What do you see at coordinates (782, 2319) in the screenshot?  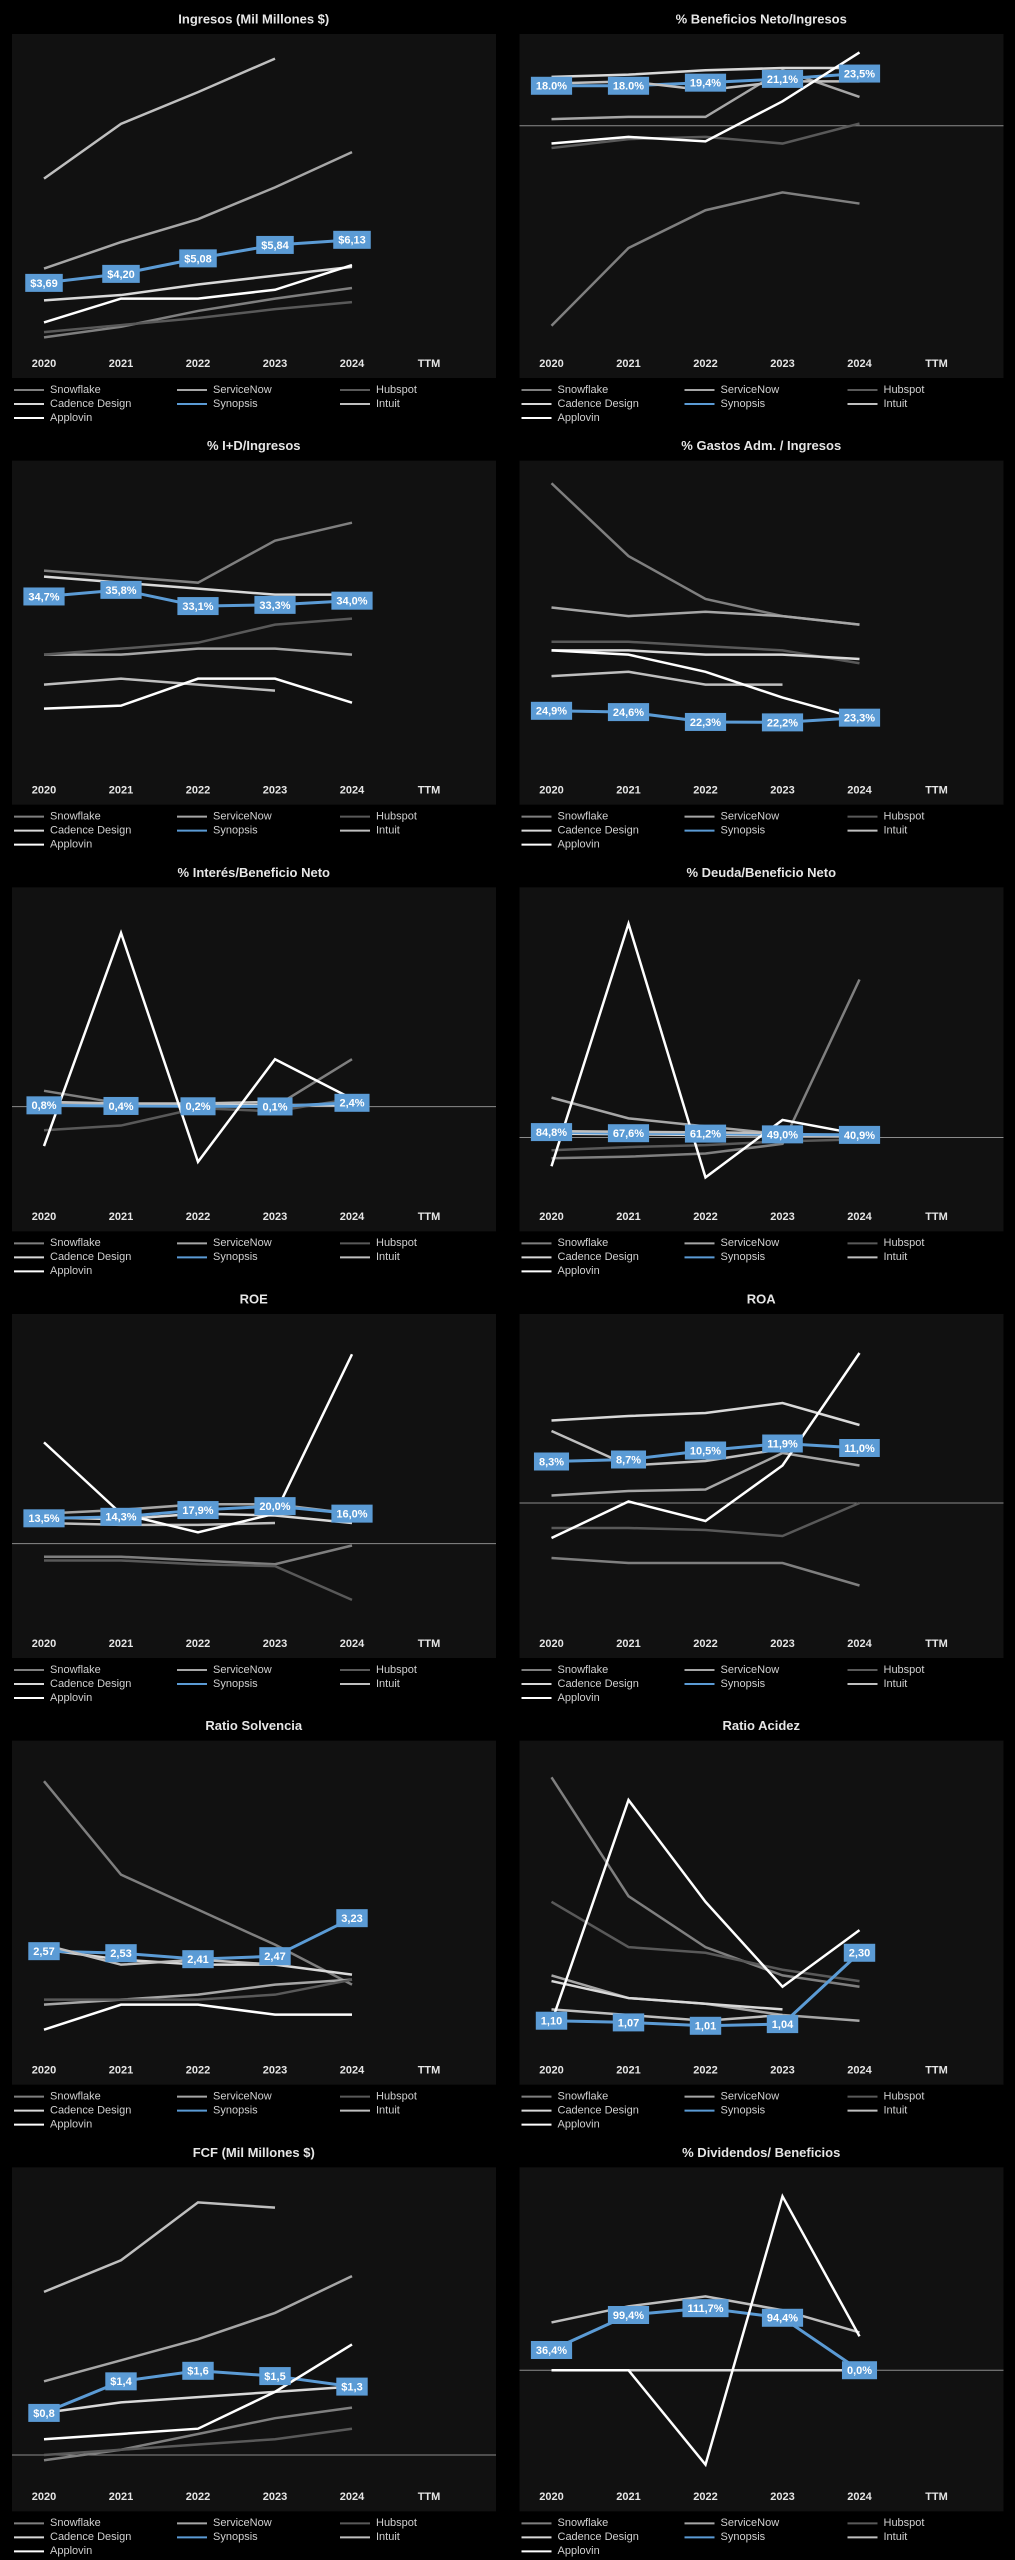 I see `data-label: 94,4%` at bounding box center [782, 2319].